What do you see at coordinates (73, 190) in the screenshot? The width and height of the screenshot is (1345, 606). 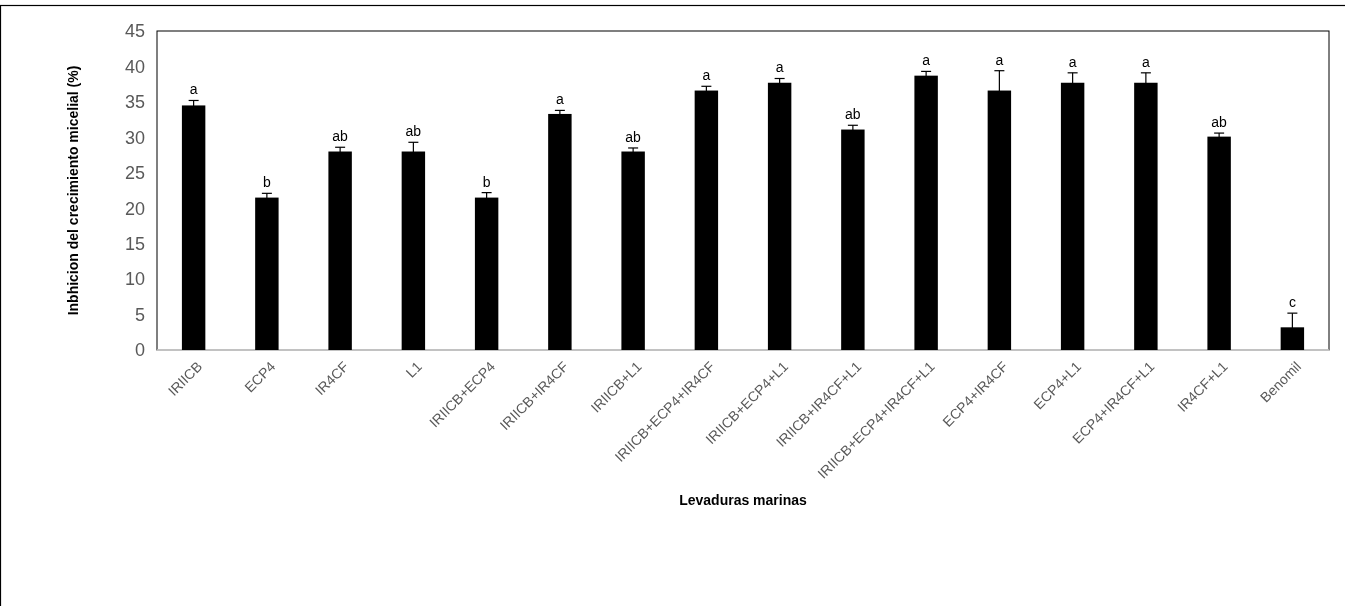 I see `y-axis-title: Inbhicion del crecimiento micelial (%)` at bounding box center [73, 190].